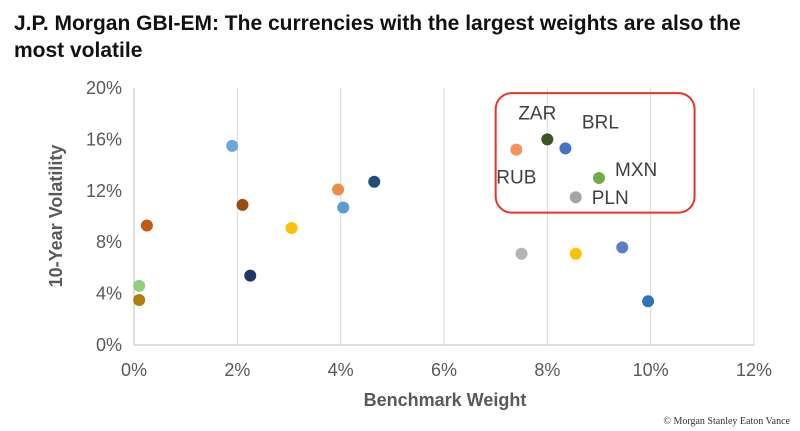 The width and height of the screenshot is (800, 431). What do you see at coordinates (576, 156) in the screenshot?
I see `point-labels: RUB ZAR BRL MXN PLN` at bounding box center [576, 156].